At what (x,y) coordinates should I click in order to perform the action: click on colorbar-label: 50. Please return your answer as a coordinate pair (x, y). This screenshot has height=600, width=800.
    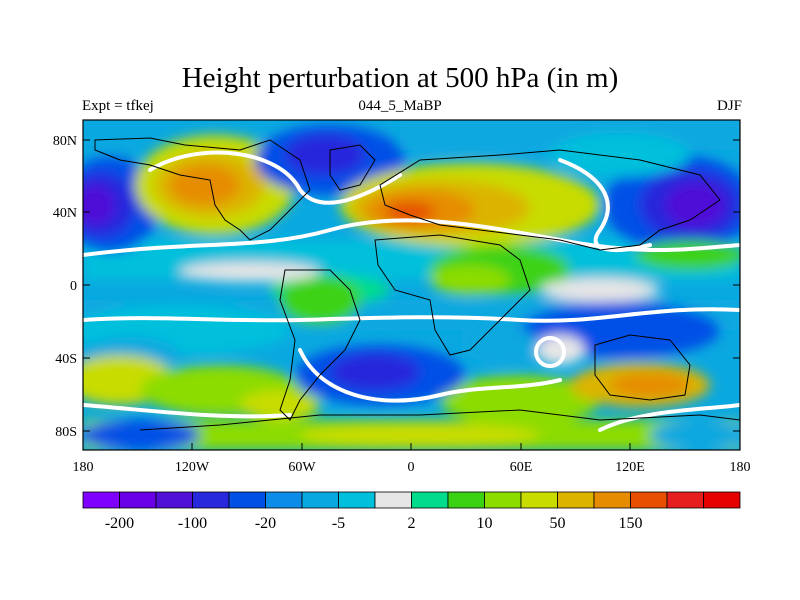
    Looking at the image, I should click on (558, 523).